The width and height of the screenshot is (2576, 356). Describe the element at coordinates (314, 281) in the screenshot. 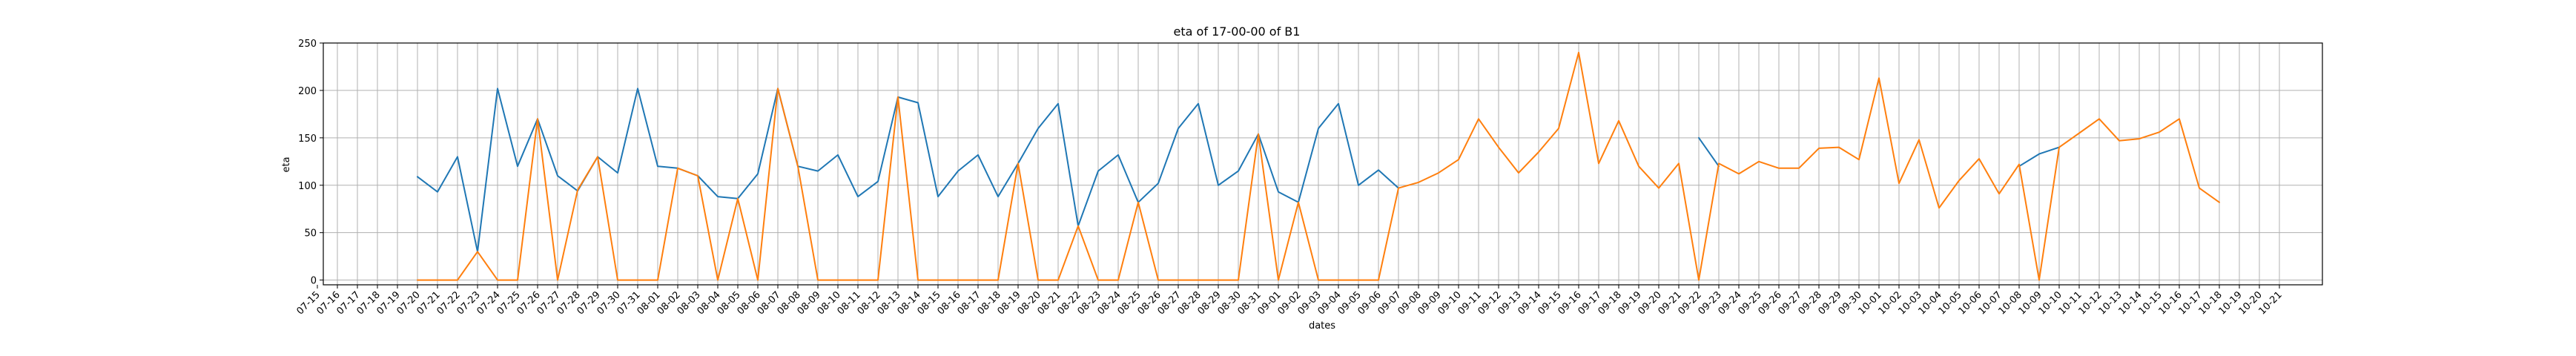

I see `y-tick-label: 0` at that location.